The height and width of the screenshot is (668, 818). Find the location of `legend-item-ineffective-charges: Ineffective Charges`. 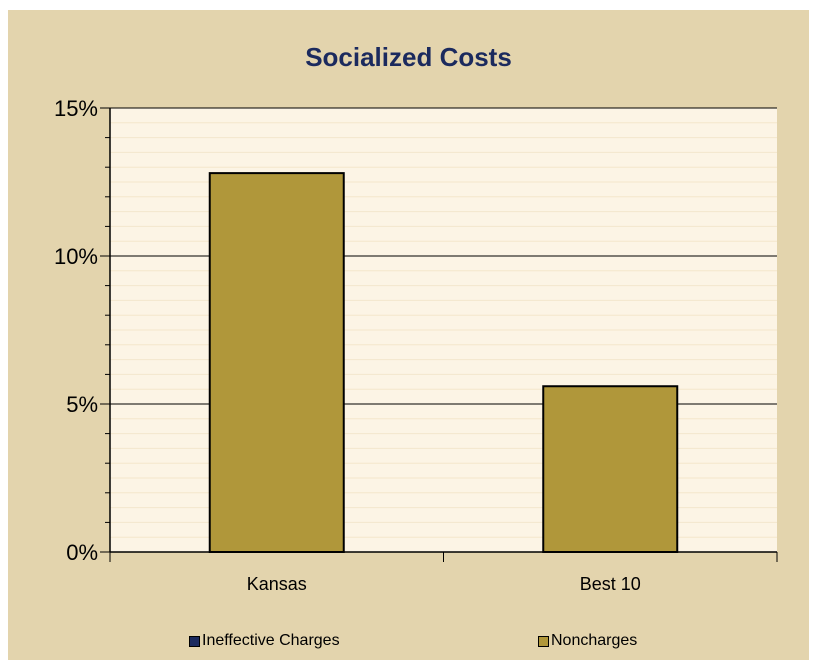

legend-item-ineffective-charges: Ineffective Charges is located at coordinates (264, 641).